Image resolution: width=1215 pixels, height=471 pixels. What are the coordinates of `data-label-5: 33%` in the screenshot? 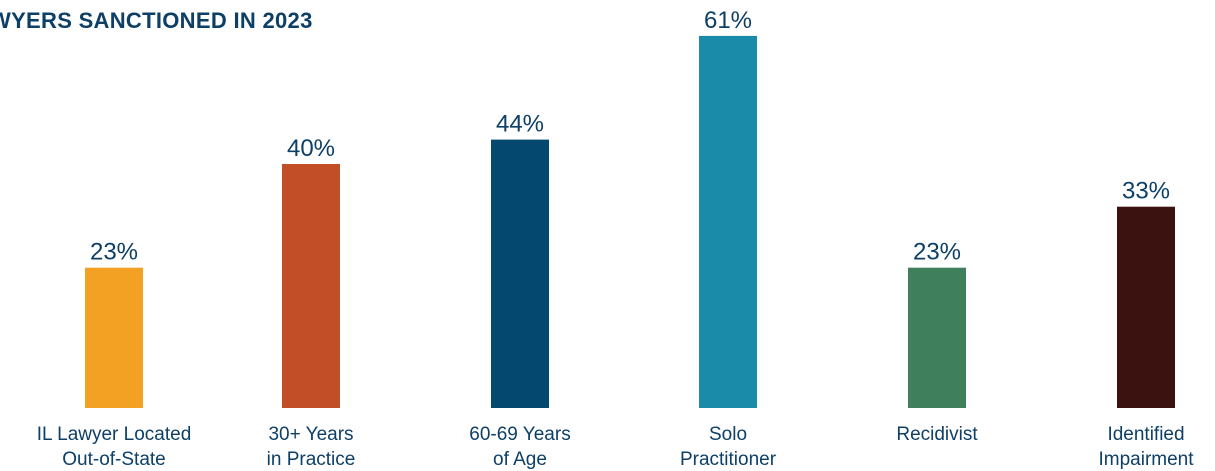 It's located at (1146, 191).